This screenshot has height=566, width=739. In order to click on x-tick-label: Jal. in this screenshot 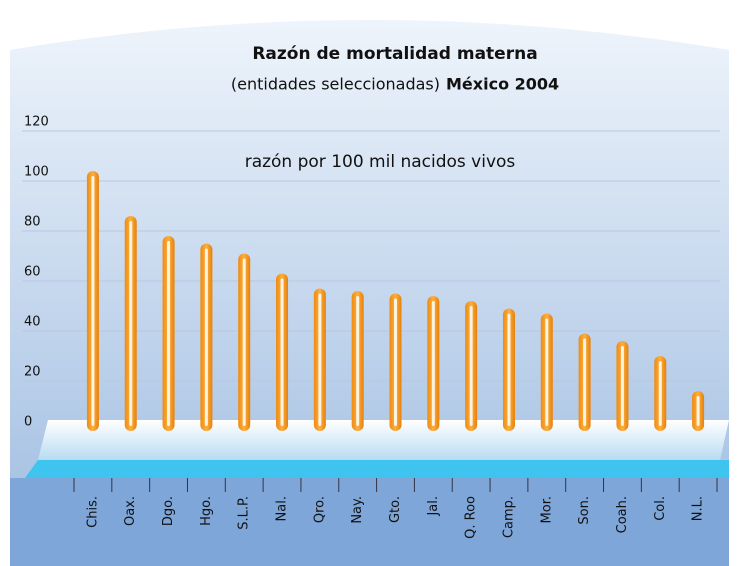, I will do `click(433, 506)`.